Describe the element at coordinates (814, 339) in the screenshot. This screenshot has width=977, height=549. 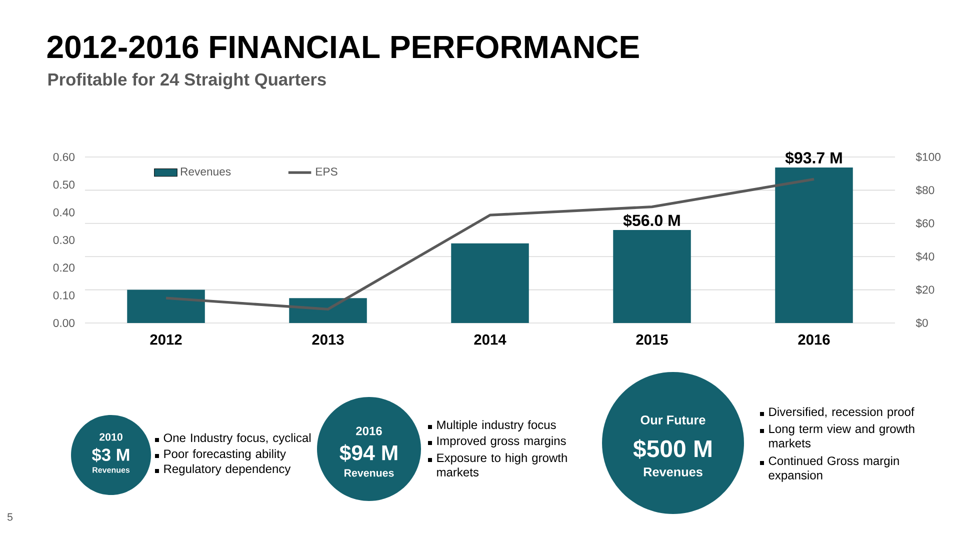
I see `x-tick-label: 2016` at that location.